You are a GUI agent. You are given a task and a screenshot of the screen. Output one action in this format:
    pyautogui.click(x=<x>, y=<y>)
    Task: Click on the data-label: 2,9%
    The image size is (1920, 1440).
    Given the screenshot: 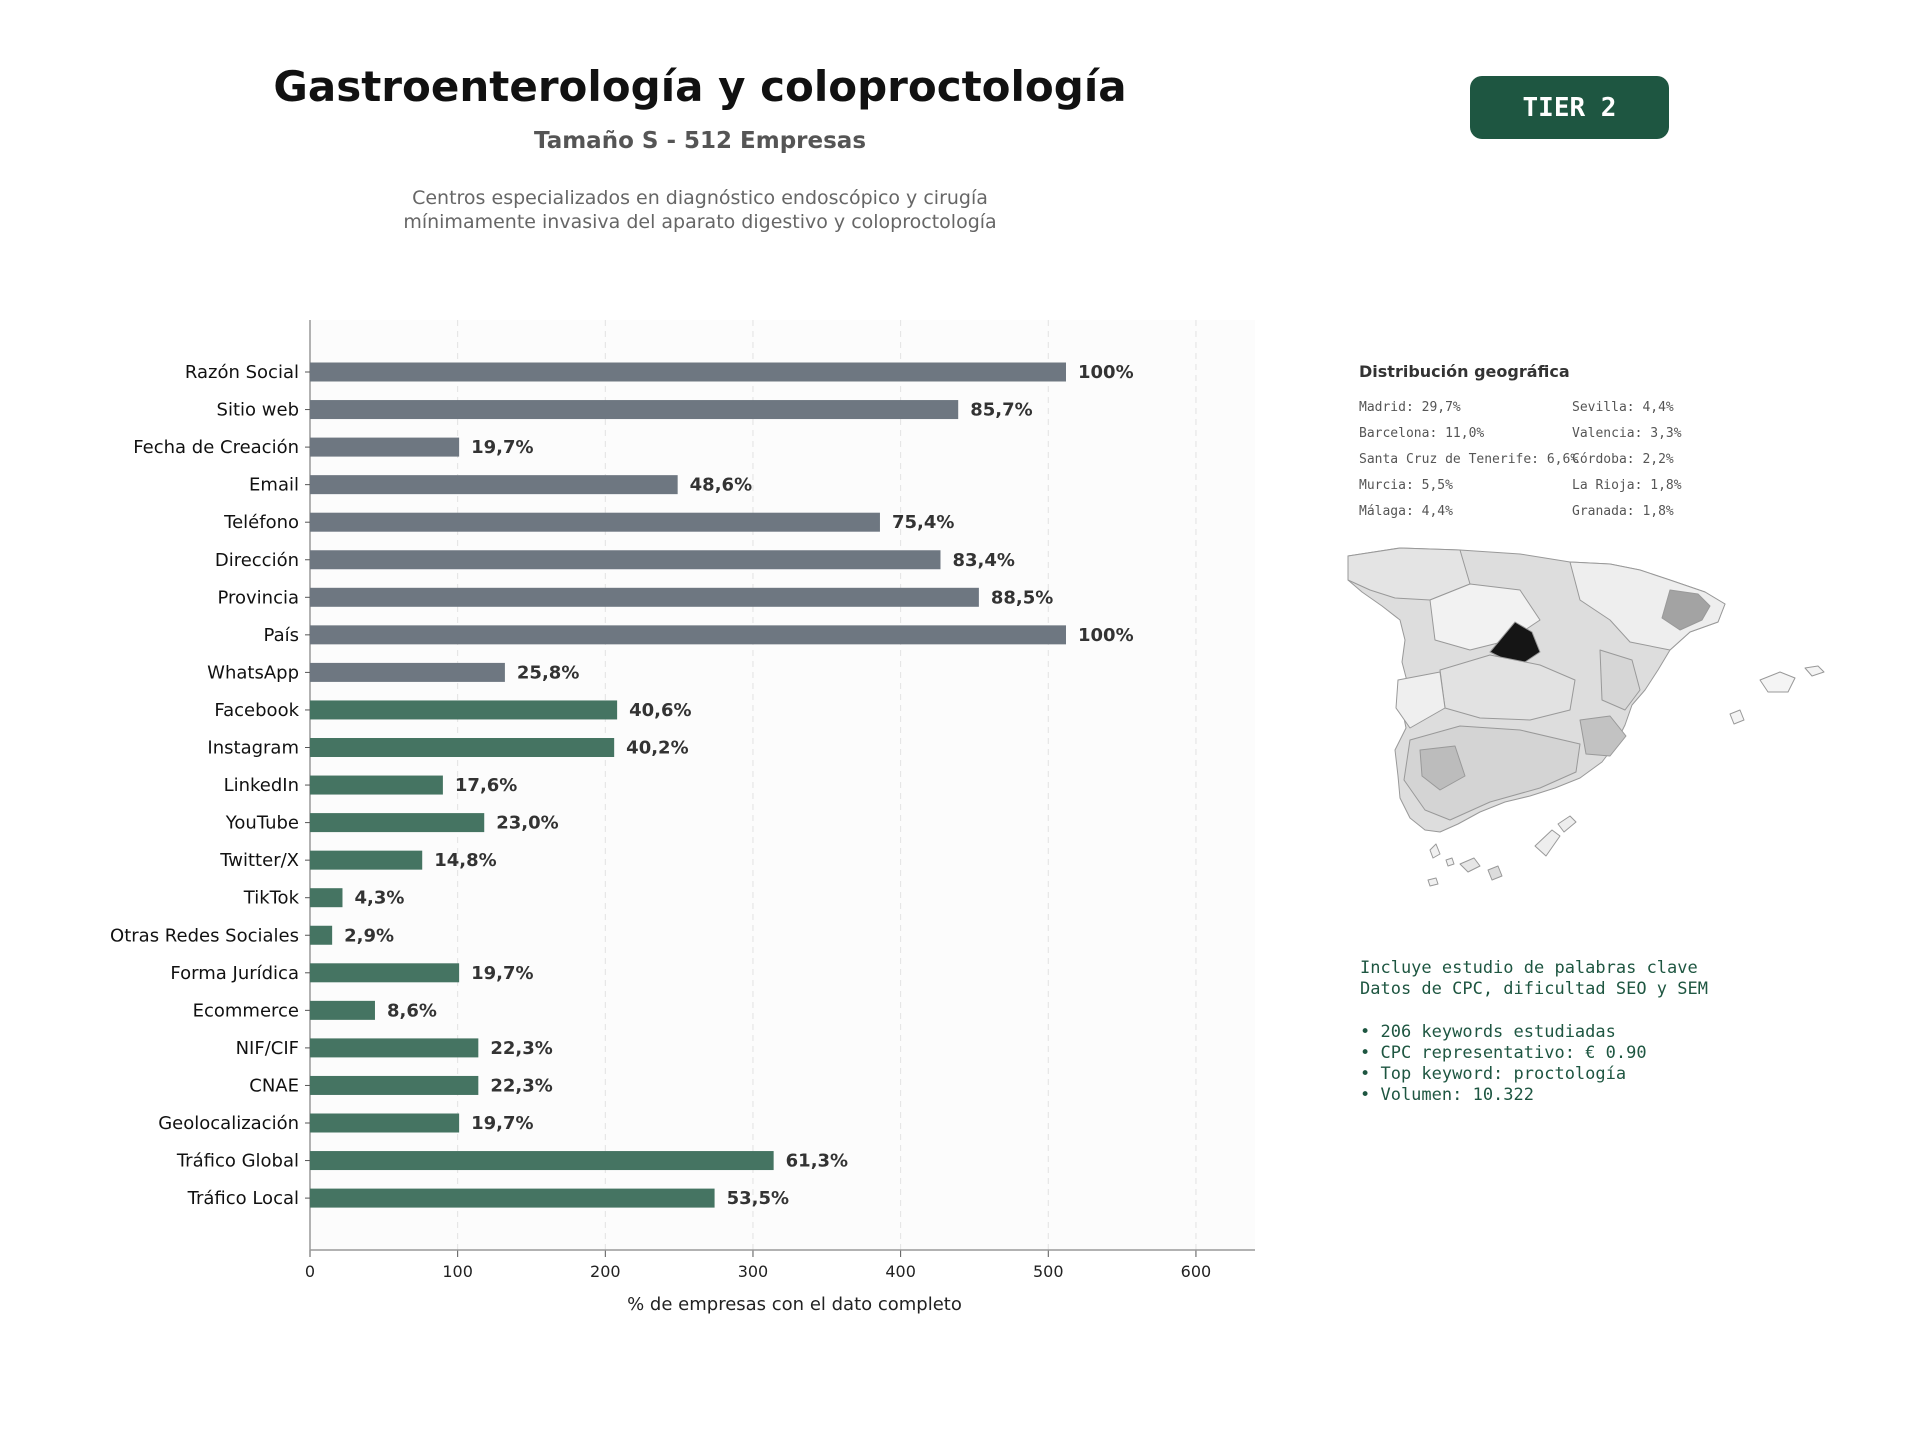 What is the action you would take?
    pyautogui.click(x=369, y=935)
    